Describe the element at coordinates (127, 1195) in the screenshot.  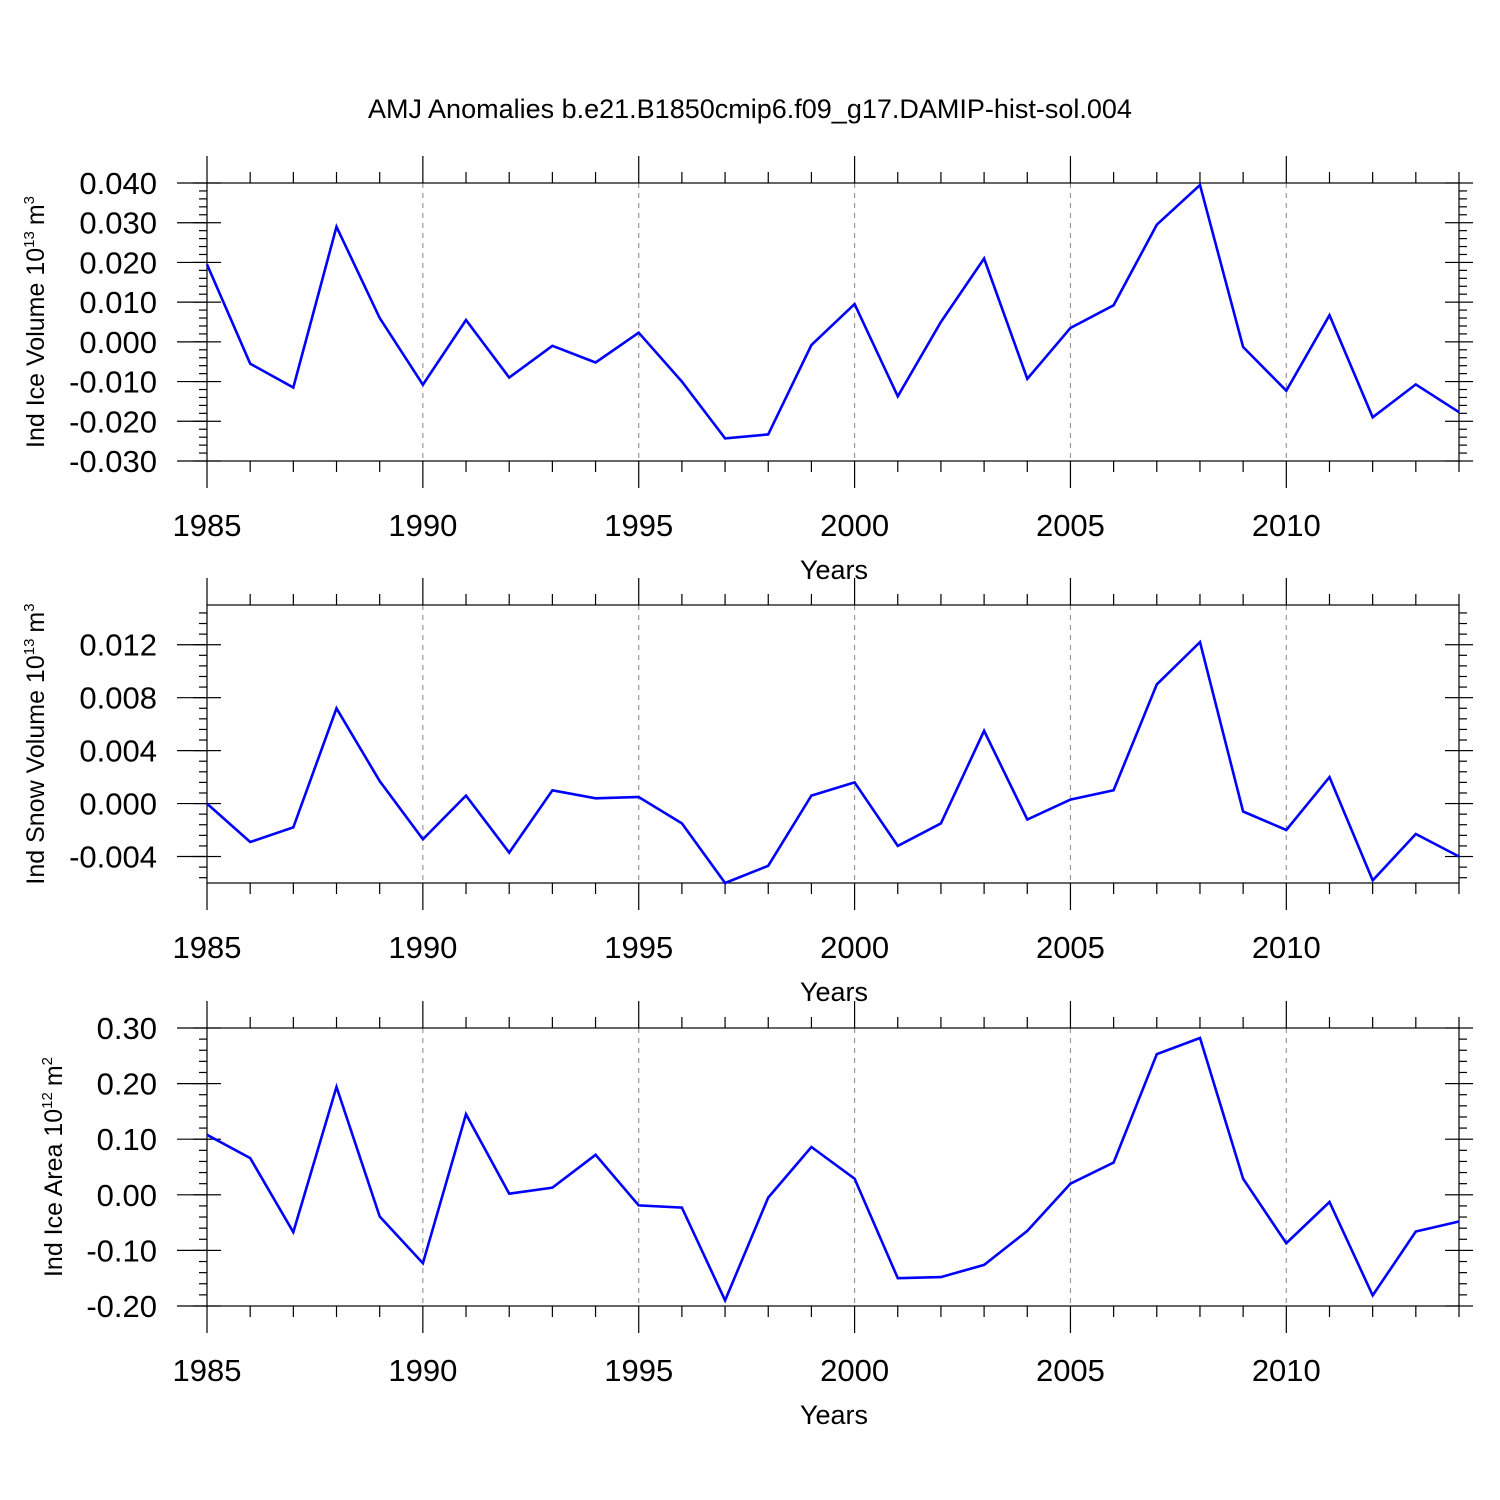
I see `y-tick-label-2: 0.00` at that location.